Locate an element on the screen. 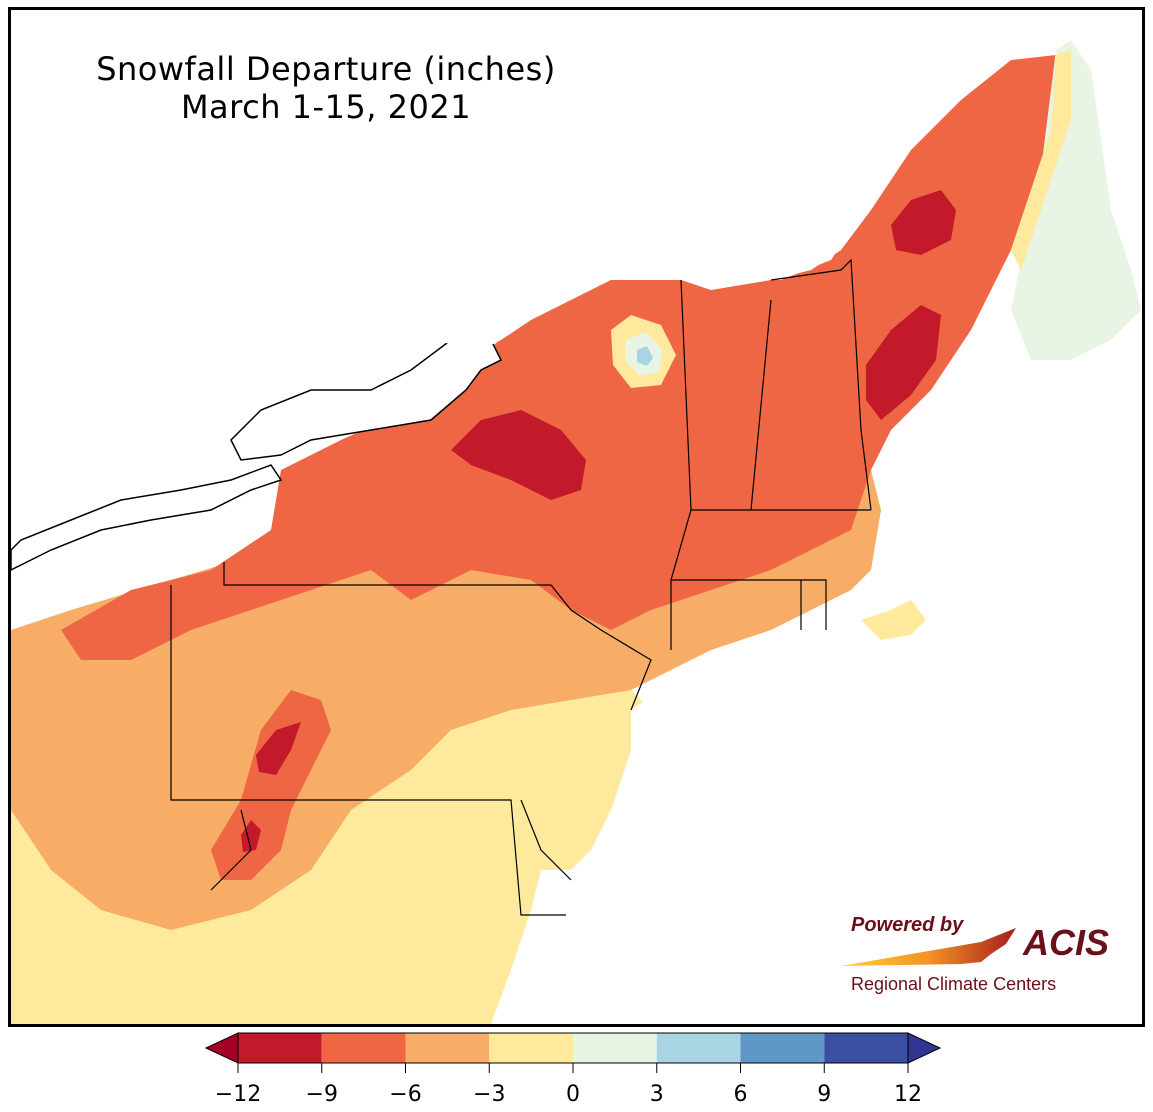 Image resolution: width=1153 pixels, height=1112 pixels. map-title-line1: Snowfall Departure (inches) is located at coordinates (326, 69).